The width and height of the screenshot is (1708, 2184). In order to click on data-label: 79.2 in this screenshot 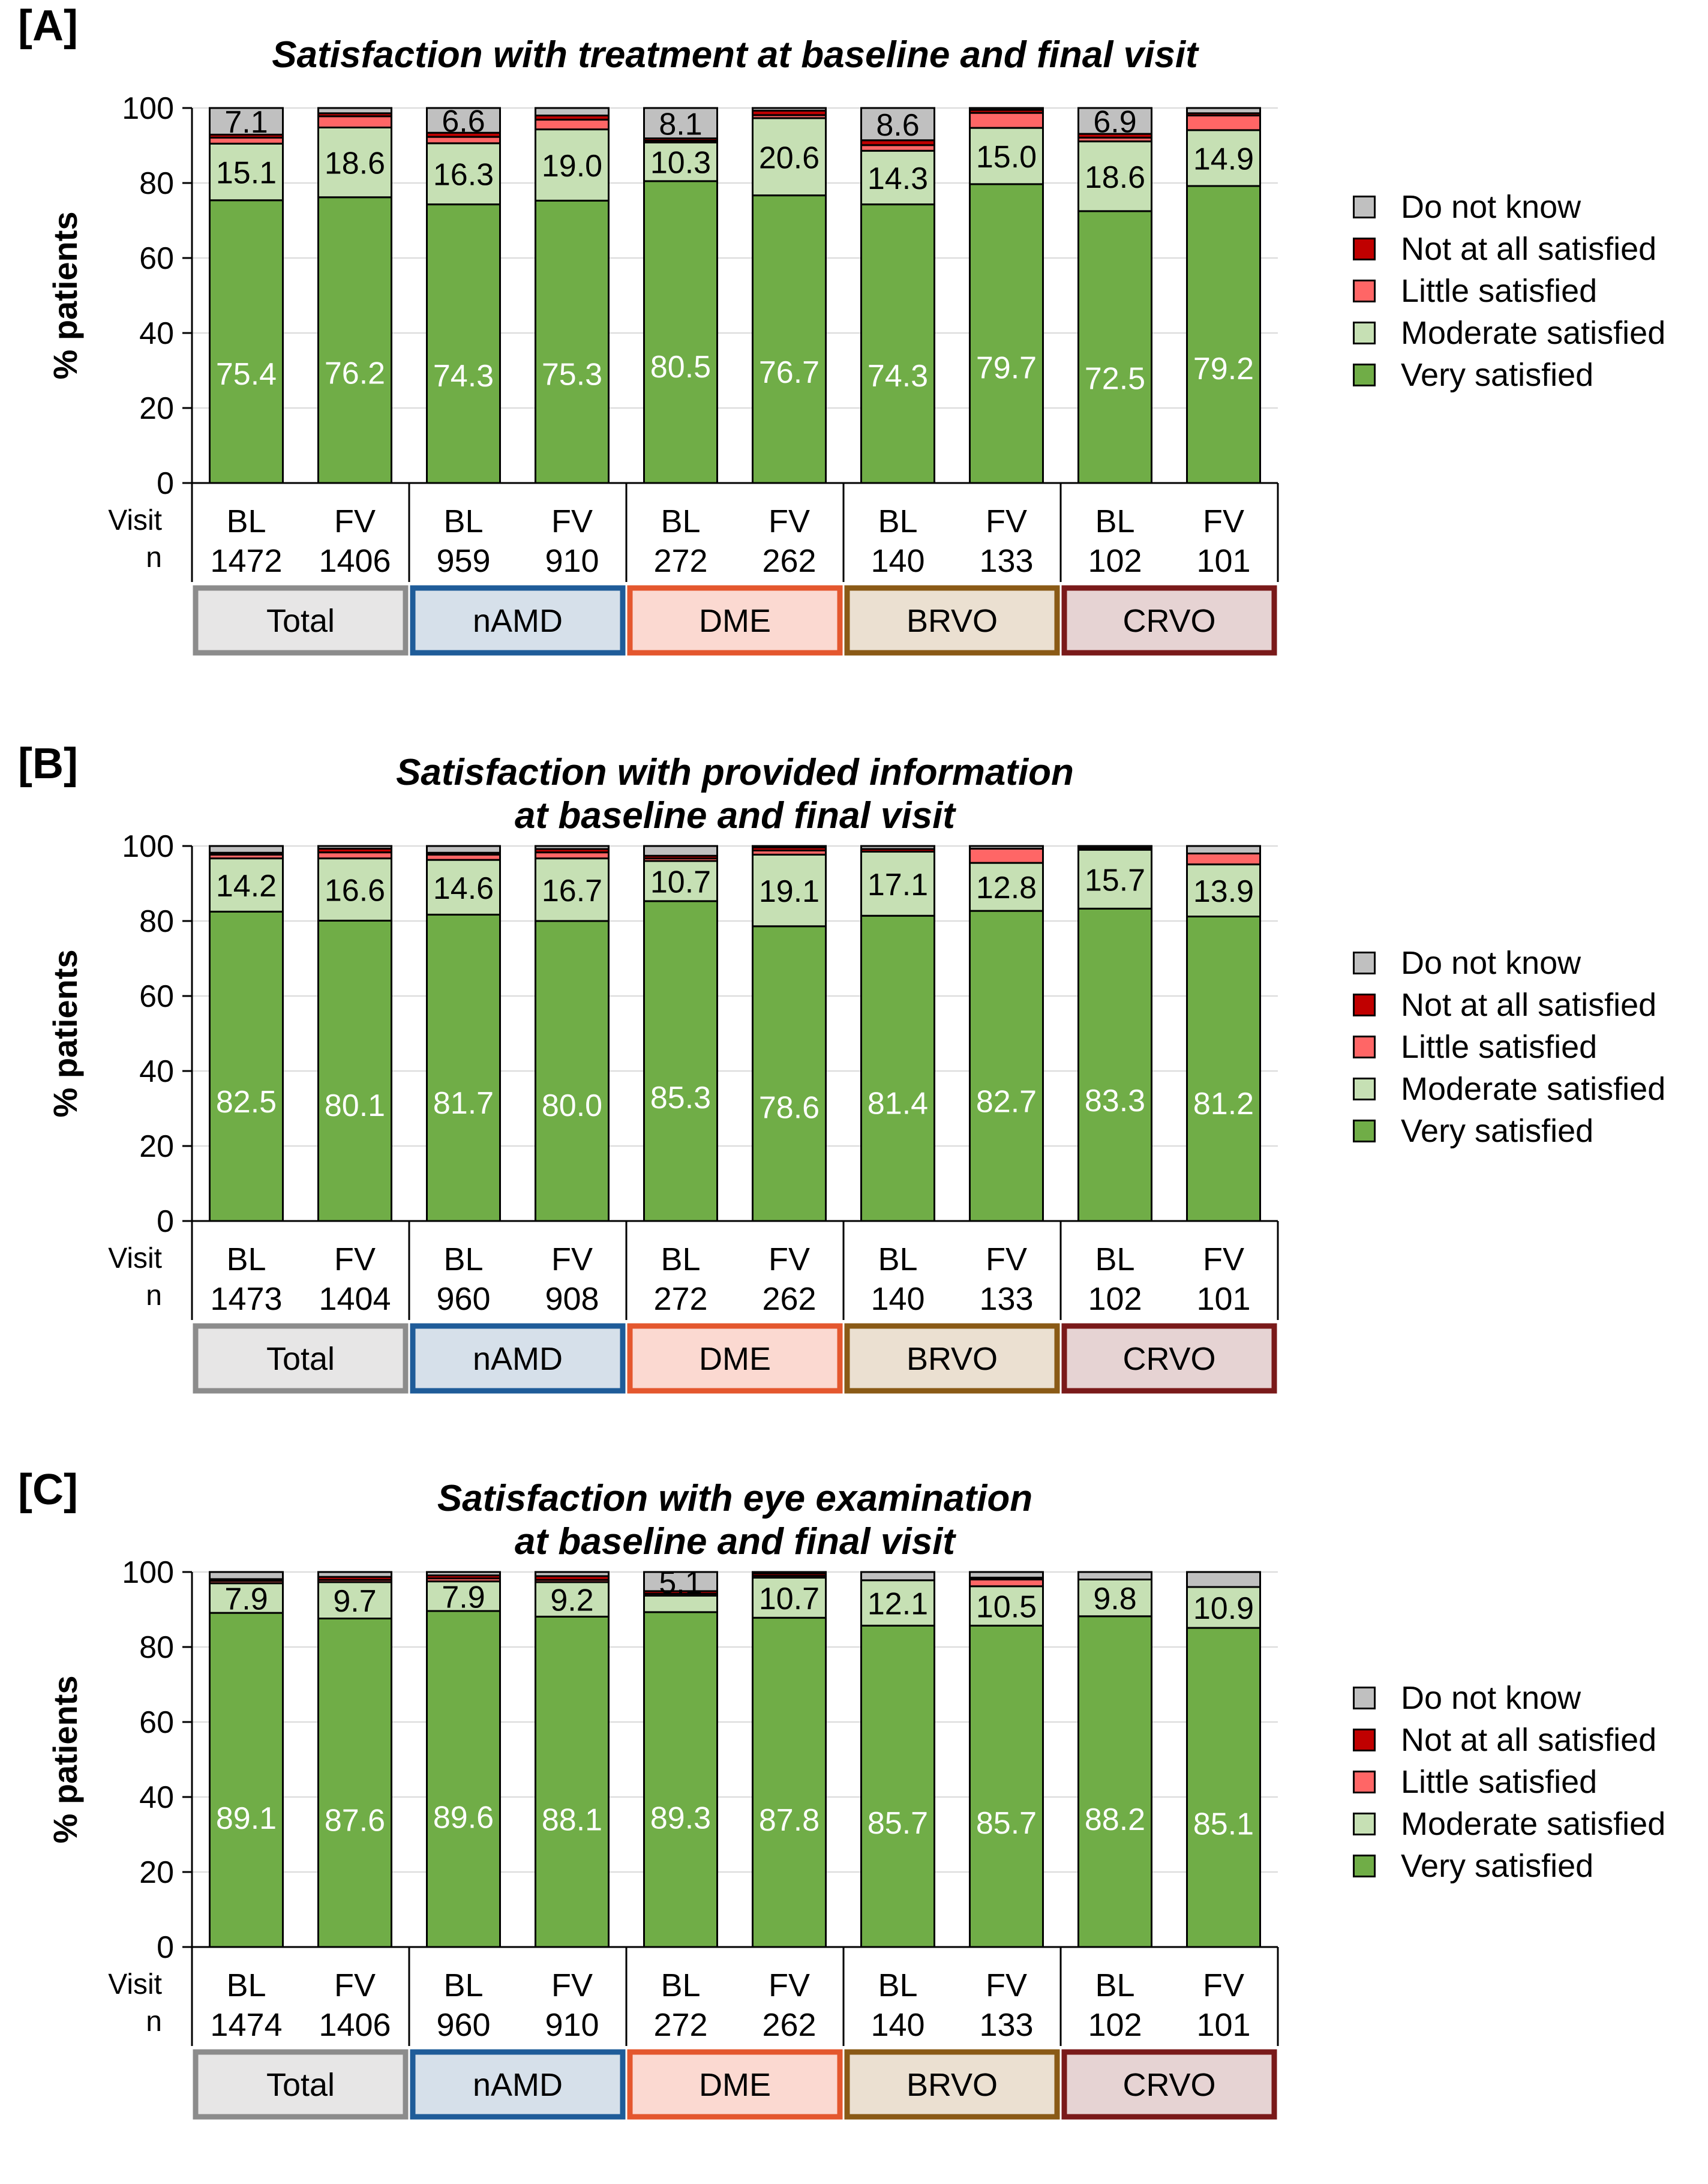, I will do `click(1223, 369)`.